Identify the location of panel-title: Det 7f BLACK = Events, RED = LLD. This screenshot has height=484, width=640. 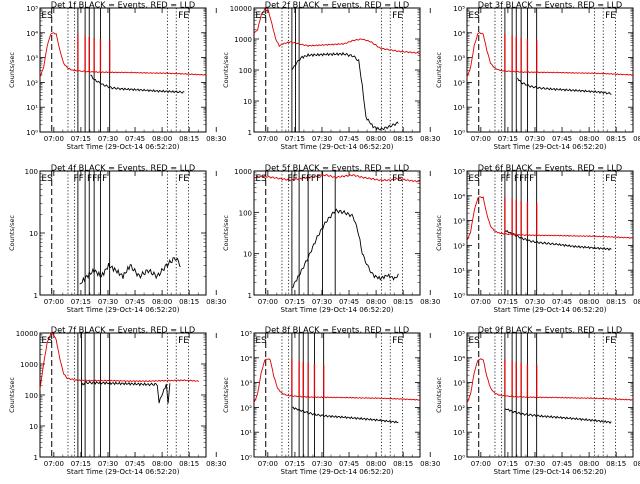
(123, 330).